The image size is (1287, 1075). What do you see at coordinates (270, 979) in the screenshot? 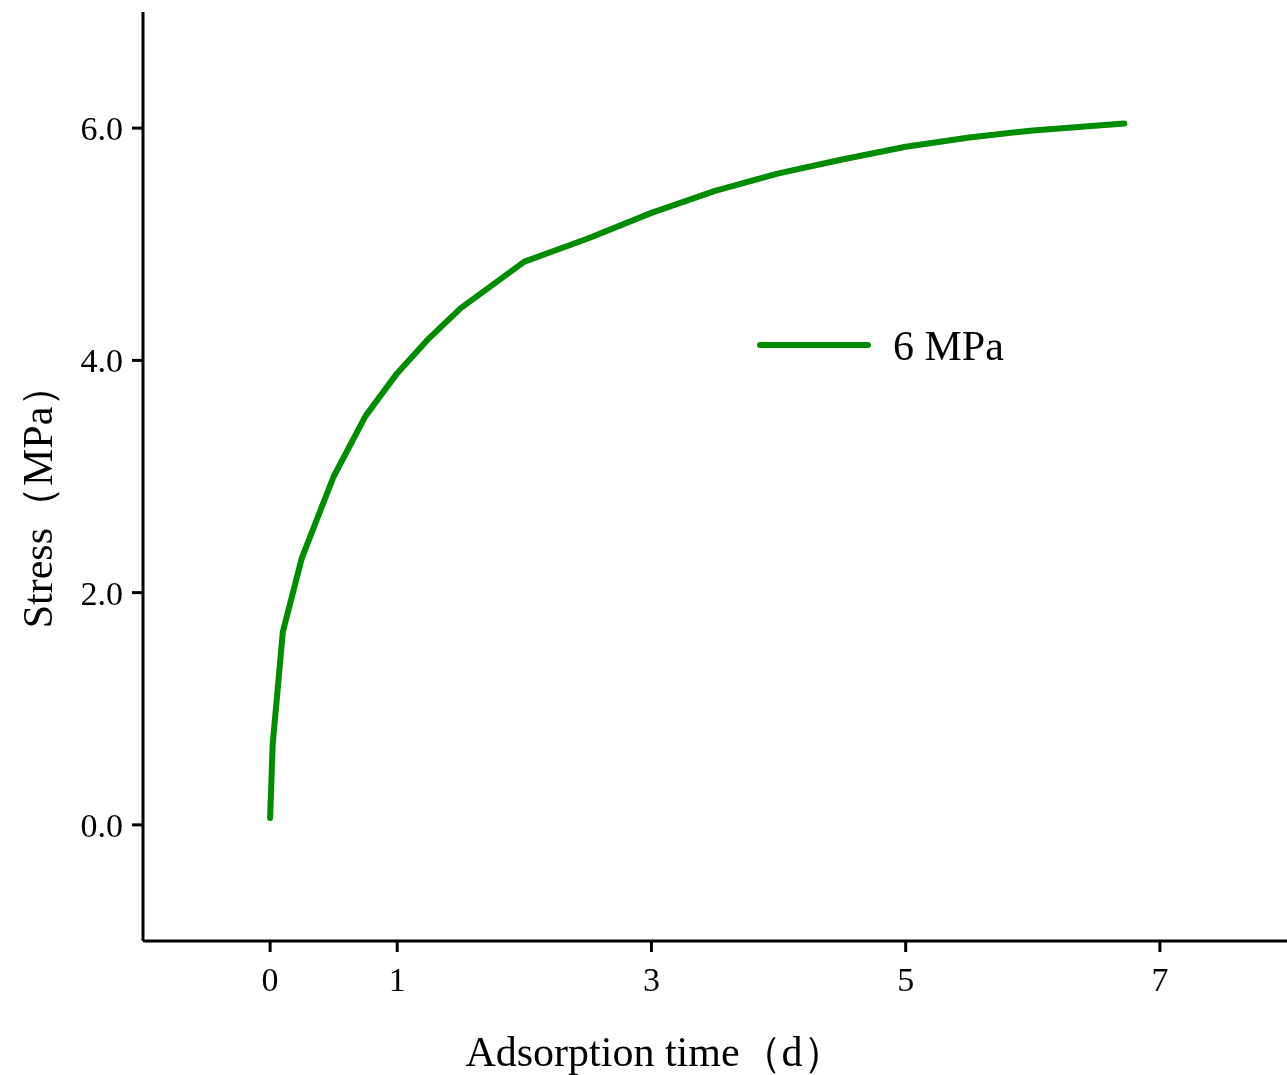
I see `x-tick-label: 0` at bounding box center [270, 979].